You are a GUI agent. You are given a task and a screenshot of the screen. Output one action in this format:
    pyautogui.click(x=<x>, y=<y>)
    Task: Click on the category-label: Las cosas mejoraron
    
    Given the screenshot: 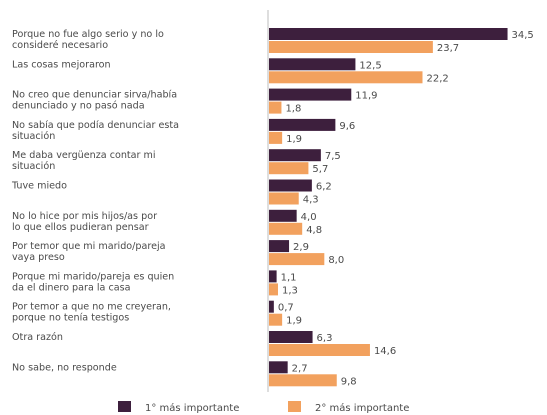 What is the action you would take?
    pyautogui.click(x=61, y=64)
    